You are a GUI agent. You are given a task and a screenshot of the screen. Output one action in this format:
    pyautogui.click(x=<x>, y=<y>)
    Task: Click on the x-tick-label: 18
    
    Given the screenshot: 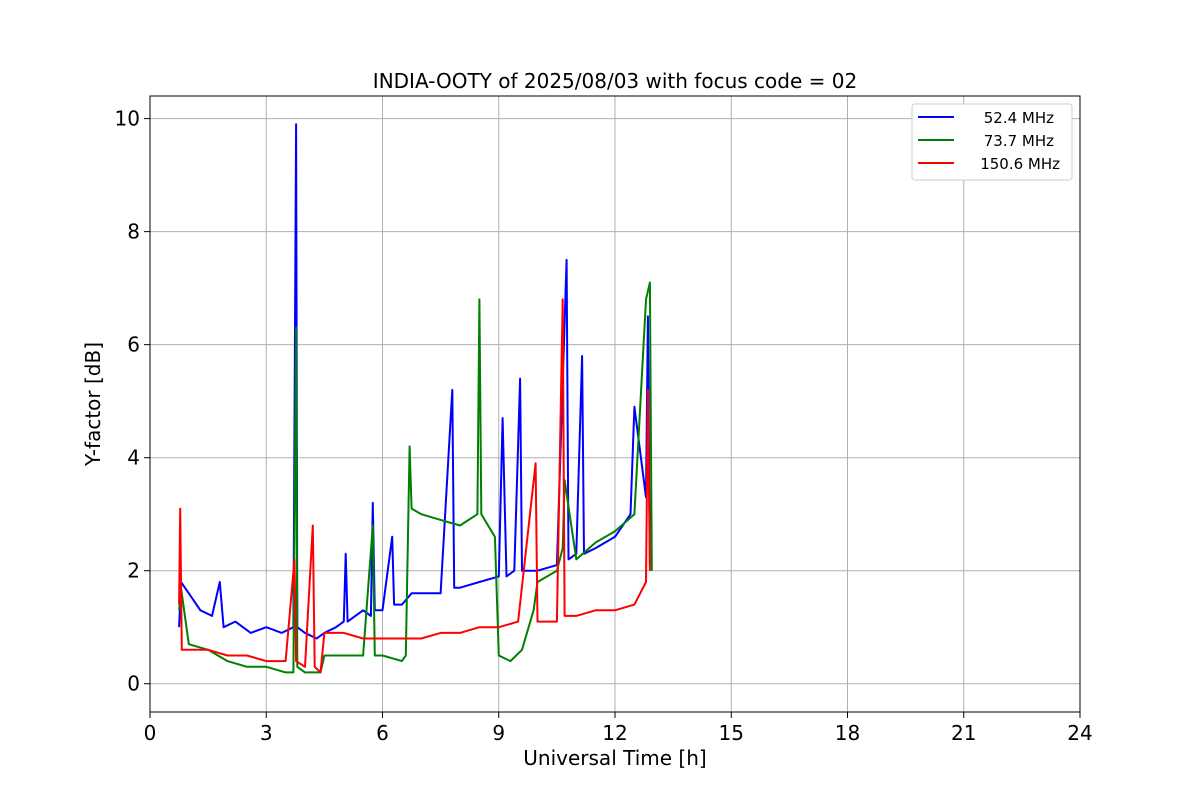 What is the action you would take?
    pyautogui.click(x=847, y=733)
    